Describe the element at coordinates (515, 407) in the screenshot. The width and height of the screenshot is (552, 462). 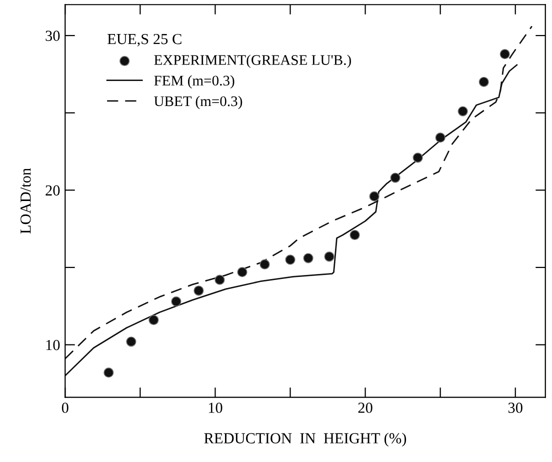
I see `x-tick-label: 30` at that location.